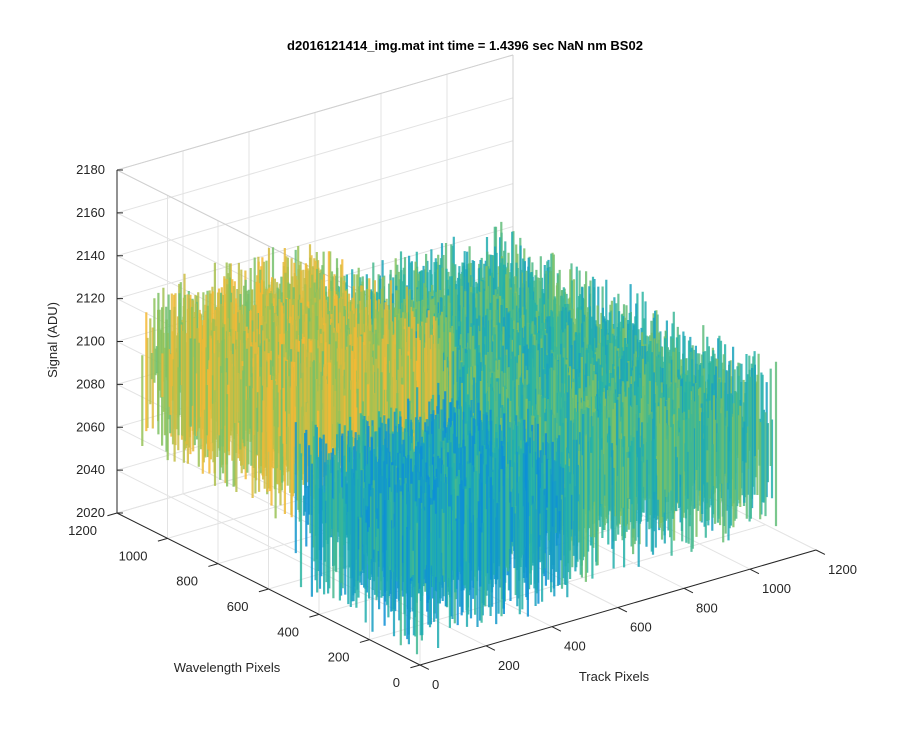 This screenshot has height=750, width=900. What do you see at coordinates (435, 684) in the screenshot?
I see `x-tick-label: 0` at bounding box center [435, 684].